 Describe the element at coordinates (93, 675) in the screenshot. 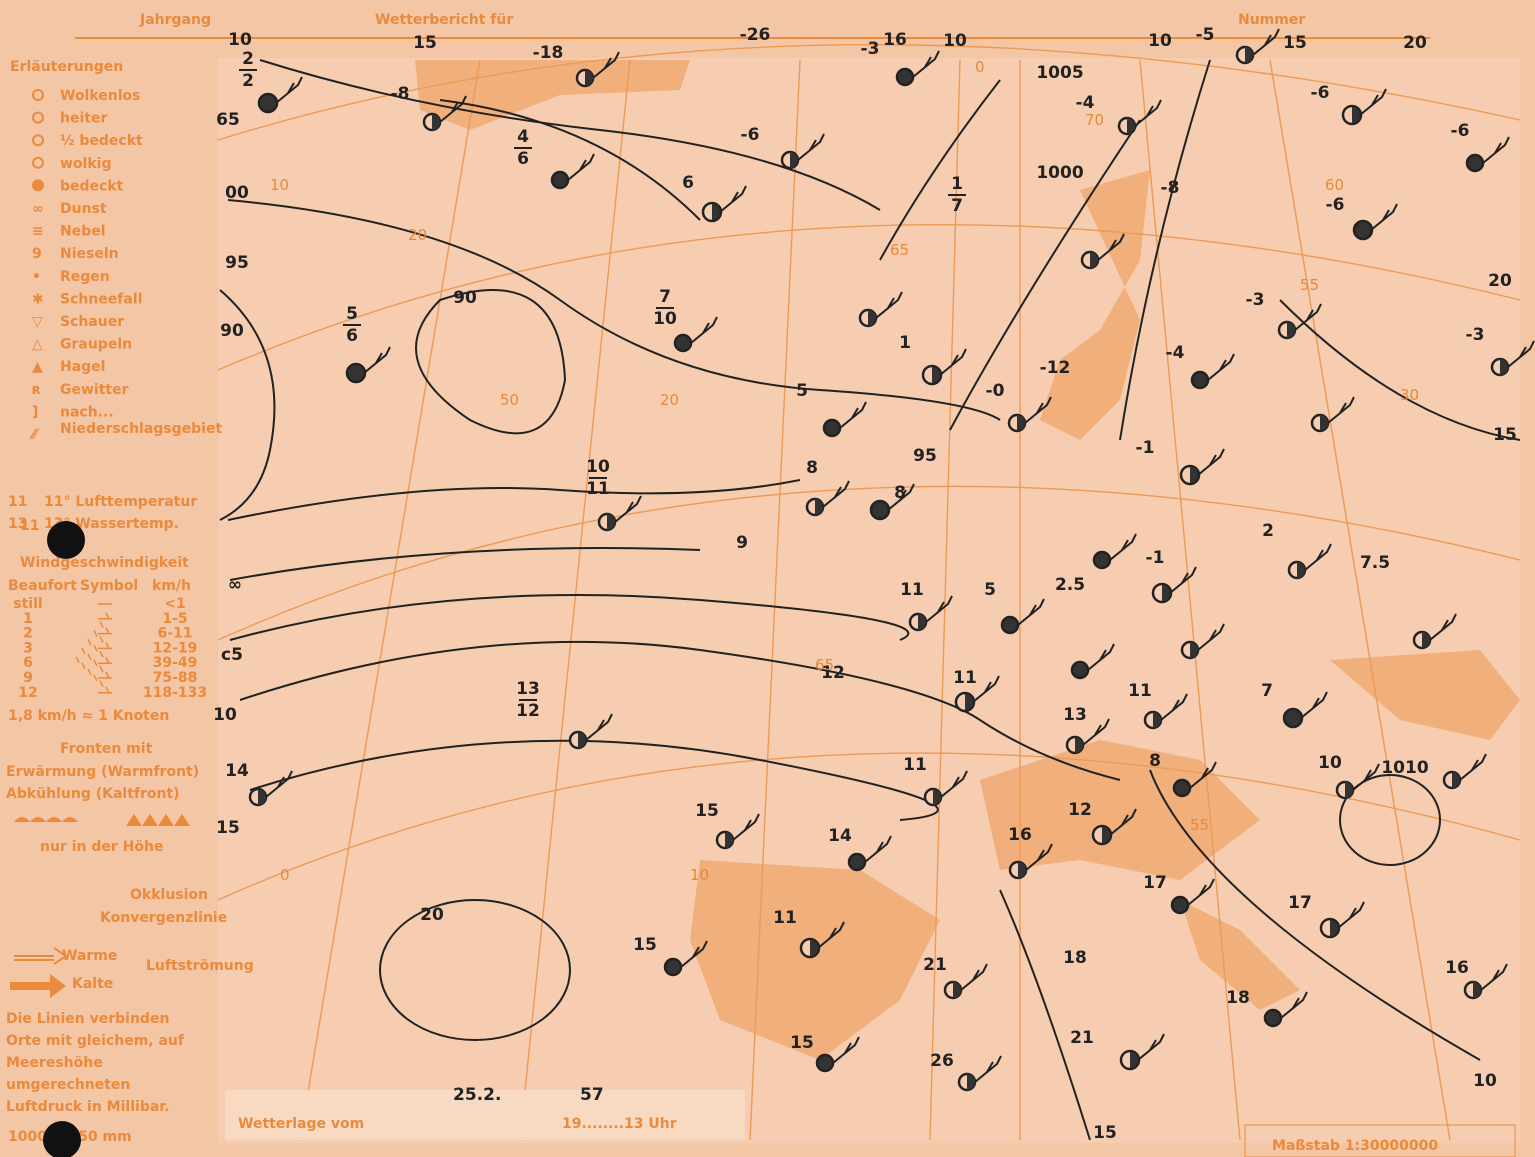

I see `wind-symbol` at that location.